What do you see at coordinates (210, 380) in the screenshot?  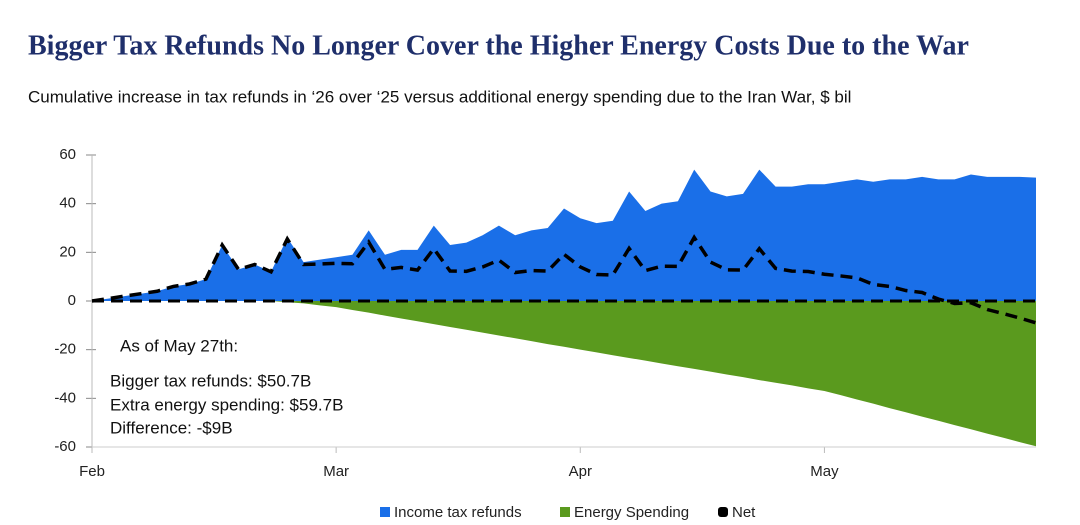 I see `annotation: Bigger tax refunds: $50.7B` at bounding box center [210, 380].